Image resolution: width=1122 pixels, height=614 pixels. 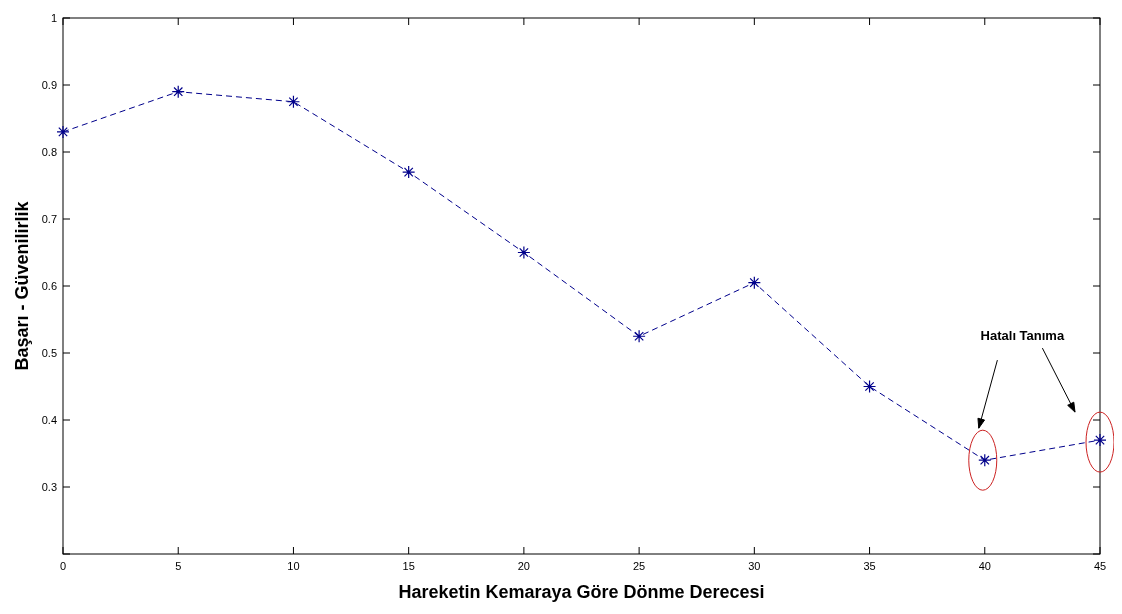 What do you see at coordinates (754, 566) in the screenshot?
I see `x-tick-label: 30` at bounding box center [754, 566].